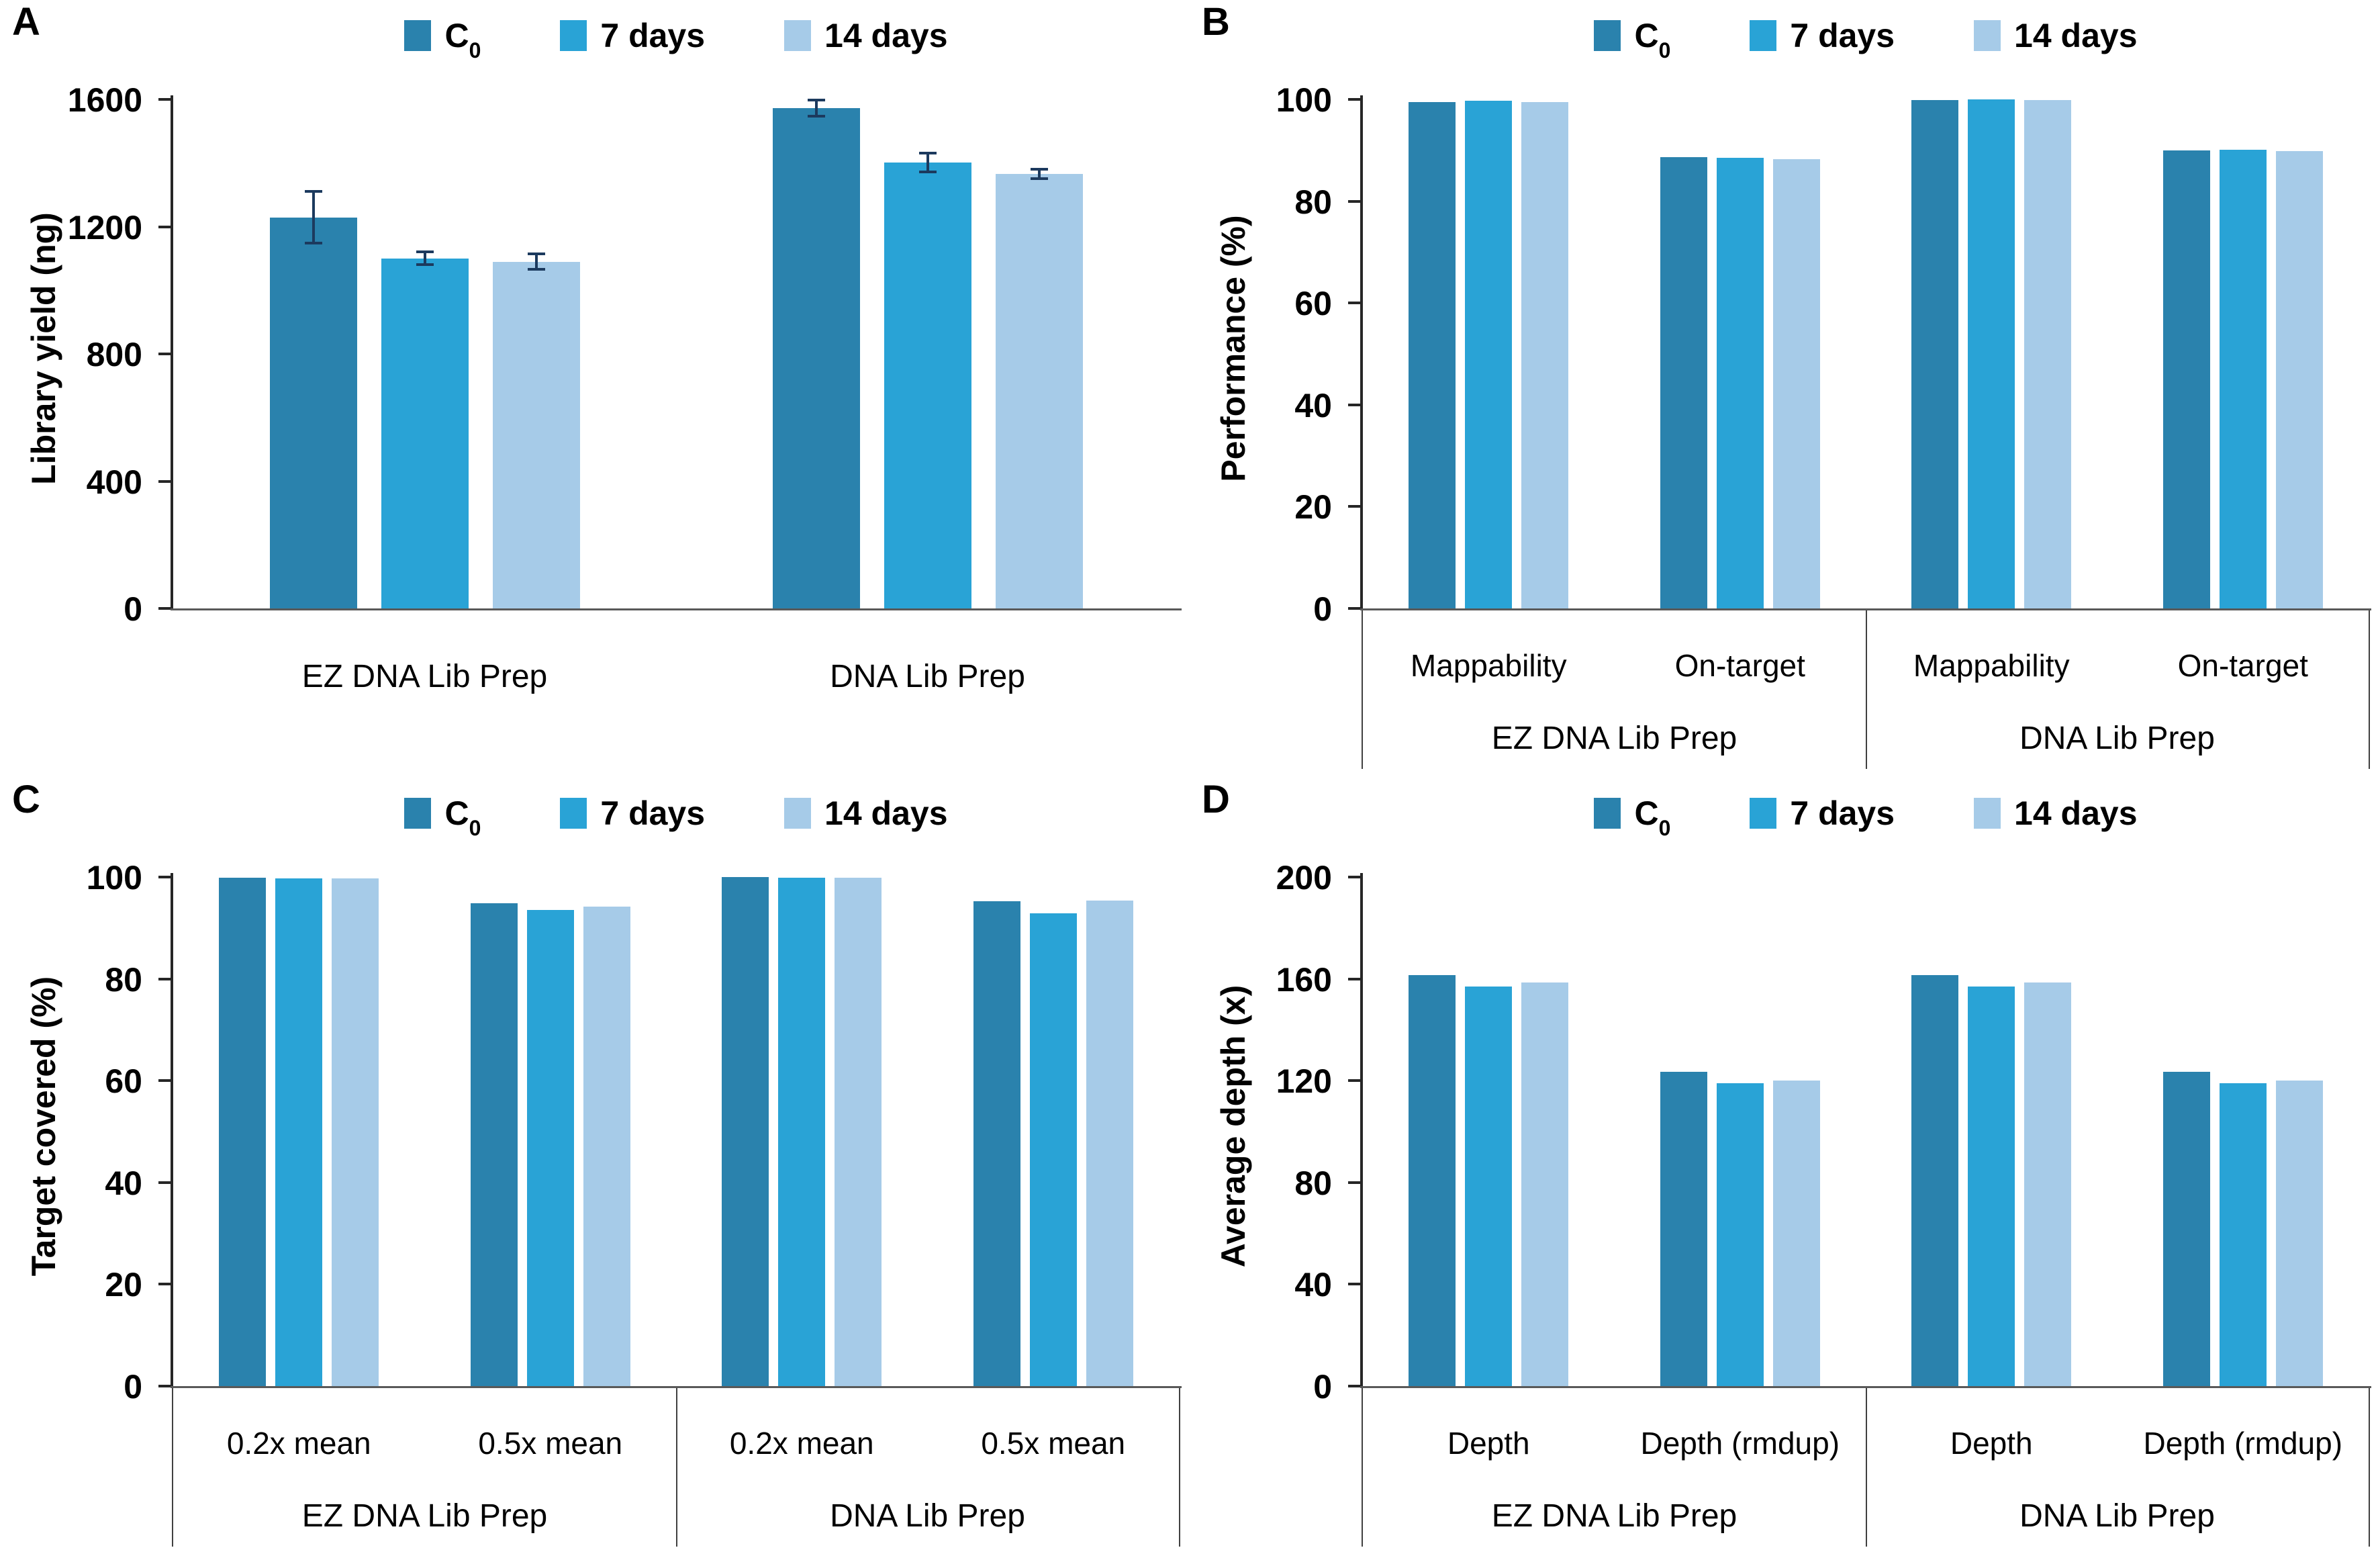 The image size is (2380, 1556). Describe the element at coordinates (1739, 665) in the screenshot. I see `x-category-label: On-target` at that location.